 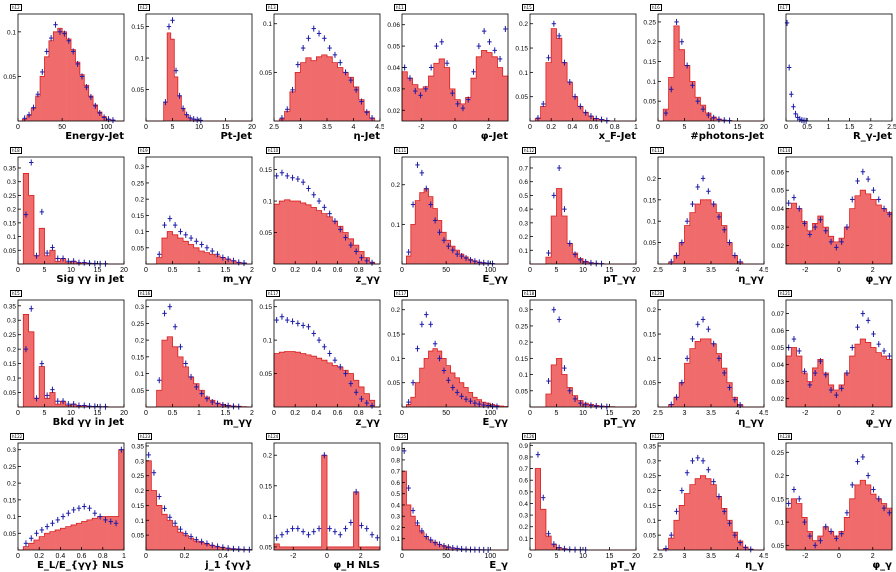 What do you see at coordinates (523, 492) in the screenshot?
I see `y-tick-label: 0.5` at bounding box center [523, 492].